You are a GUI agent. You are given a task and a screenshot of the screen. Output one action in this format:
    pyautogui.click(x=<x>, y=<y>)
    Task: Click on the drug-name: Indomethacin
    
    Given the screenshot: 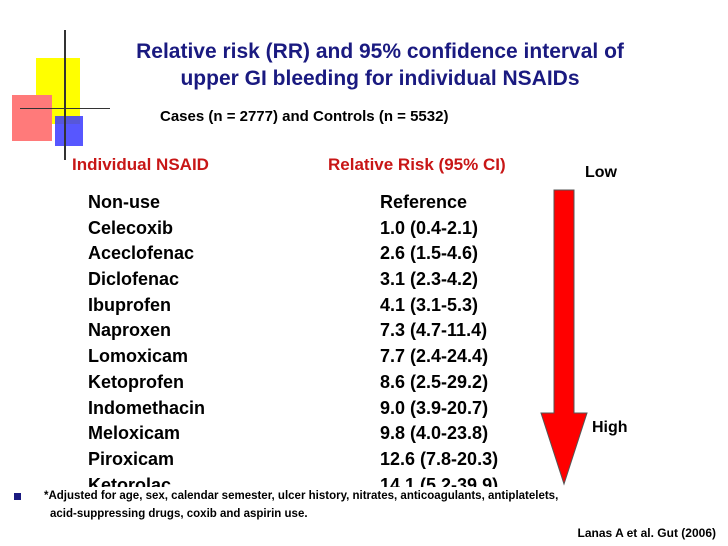 What is the action you would take?
    pyautogui.click(x=147, y=407)
    